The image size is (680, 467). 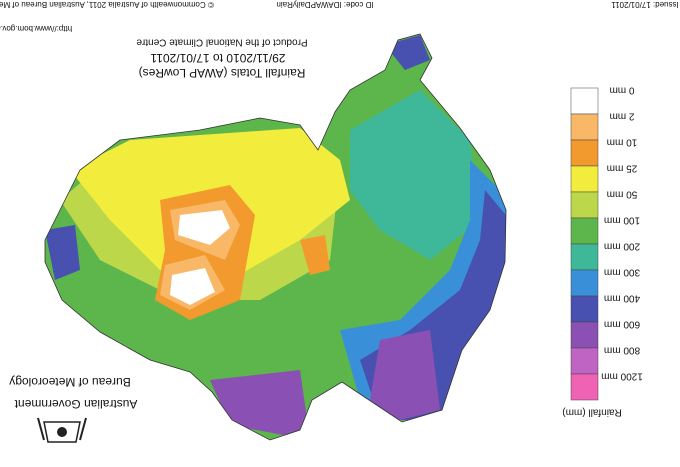 What do you see at coordinates (622, 89) in the screenshot?
I see `legend-label: 0 mm` at bounding box center [622, 89].